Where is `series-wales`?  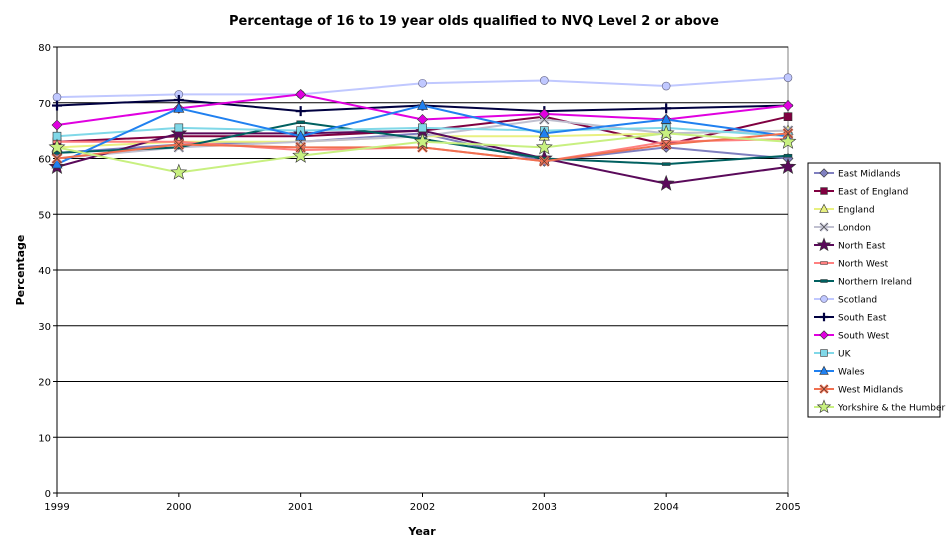 series-wales is located at coordinates (422, 134).